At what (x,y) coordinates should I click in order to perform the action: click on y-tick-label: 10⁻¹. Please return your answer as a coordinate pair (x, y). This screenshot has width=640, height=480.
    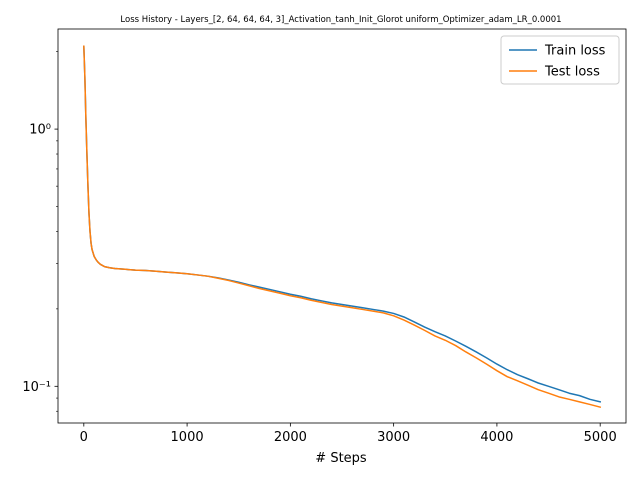
    Looking at the image, I should click on (36, 387).